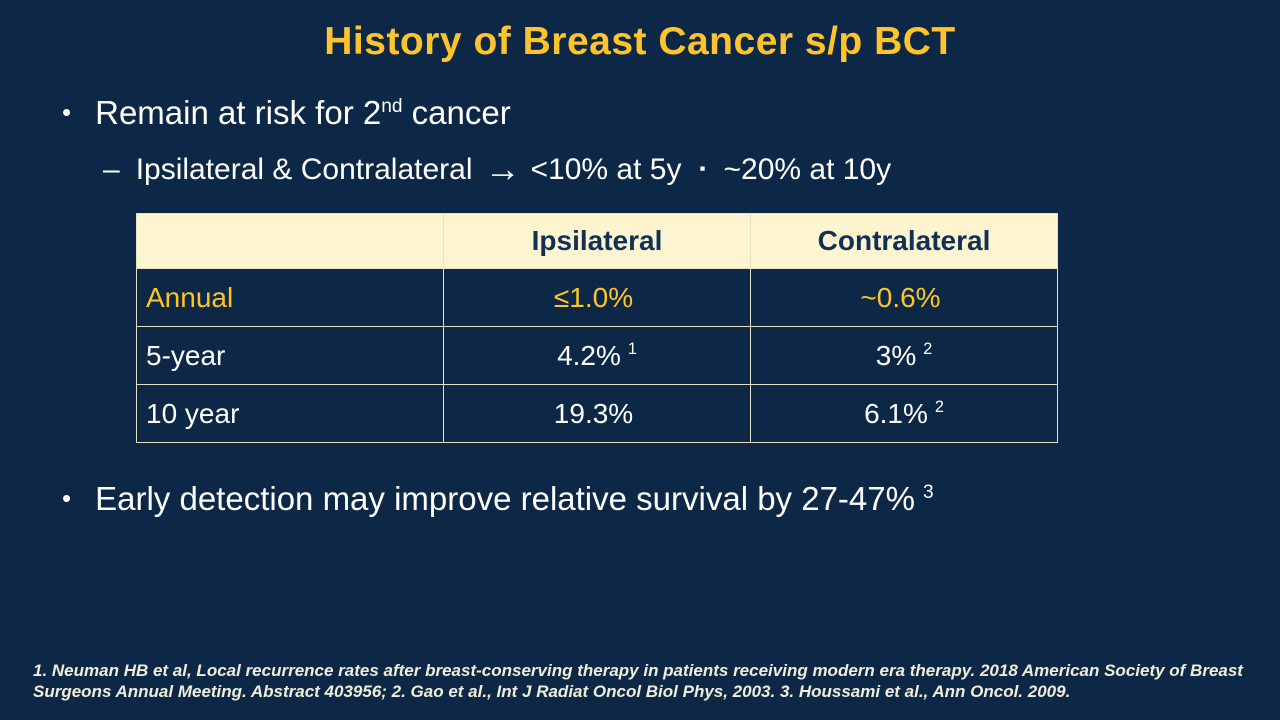 This screenshot has height=720, width=1280. What do you see at coordinates (593, 297) in the screenshot?
I see `cell-value: ≤1.0%` at bounding box center [593, 297].